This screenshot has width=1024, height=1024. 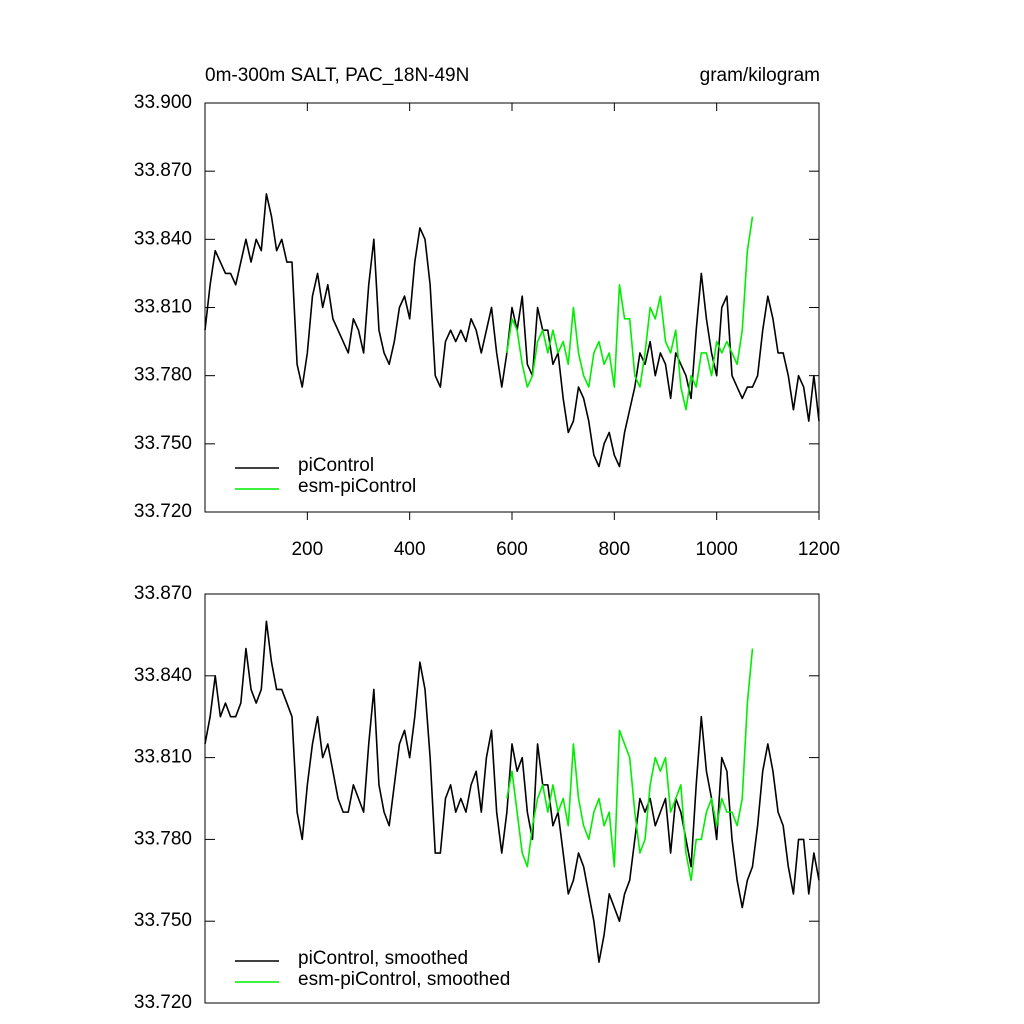 I want to click on x-tick-label: 800, so click(x=614, y=549).